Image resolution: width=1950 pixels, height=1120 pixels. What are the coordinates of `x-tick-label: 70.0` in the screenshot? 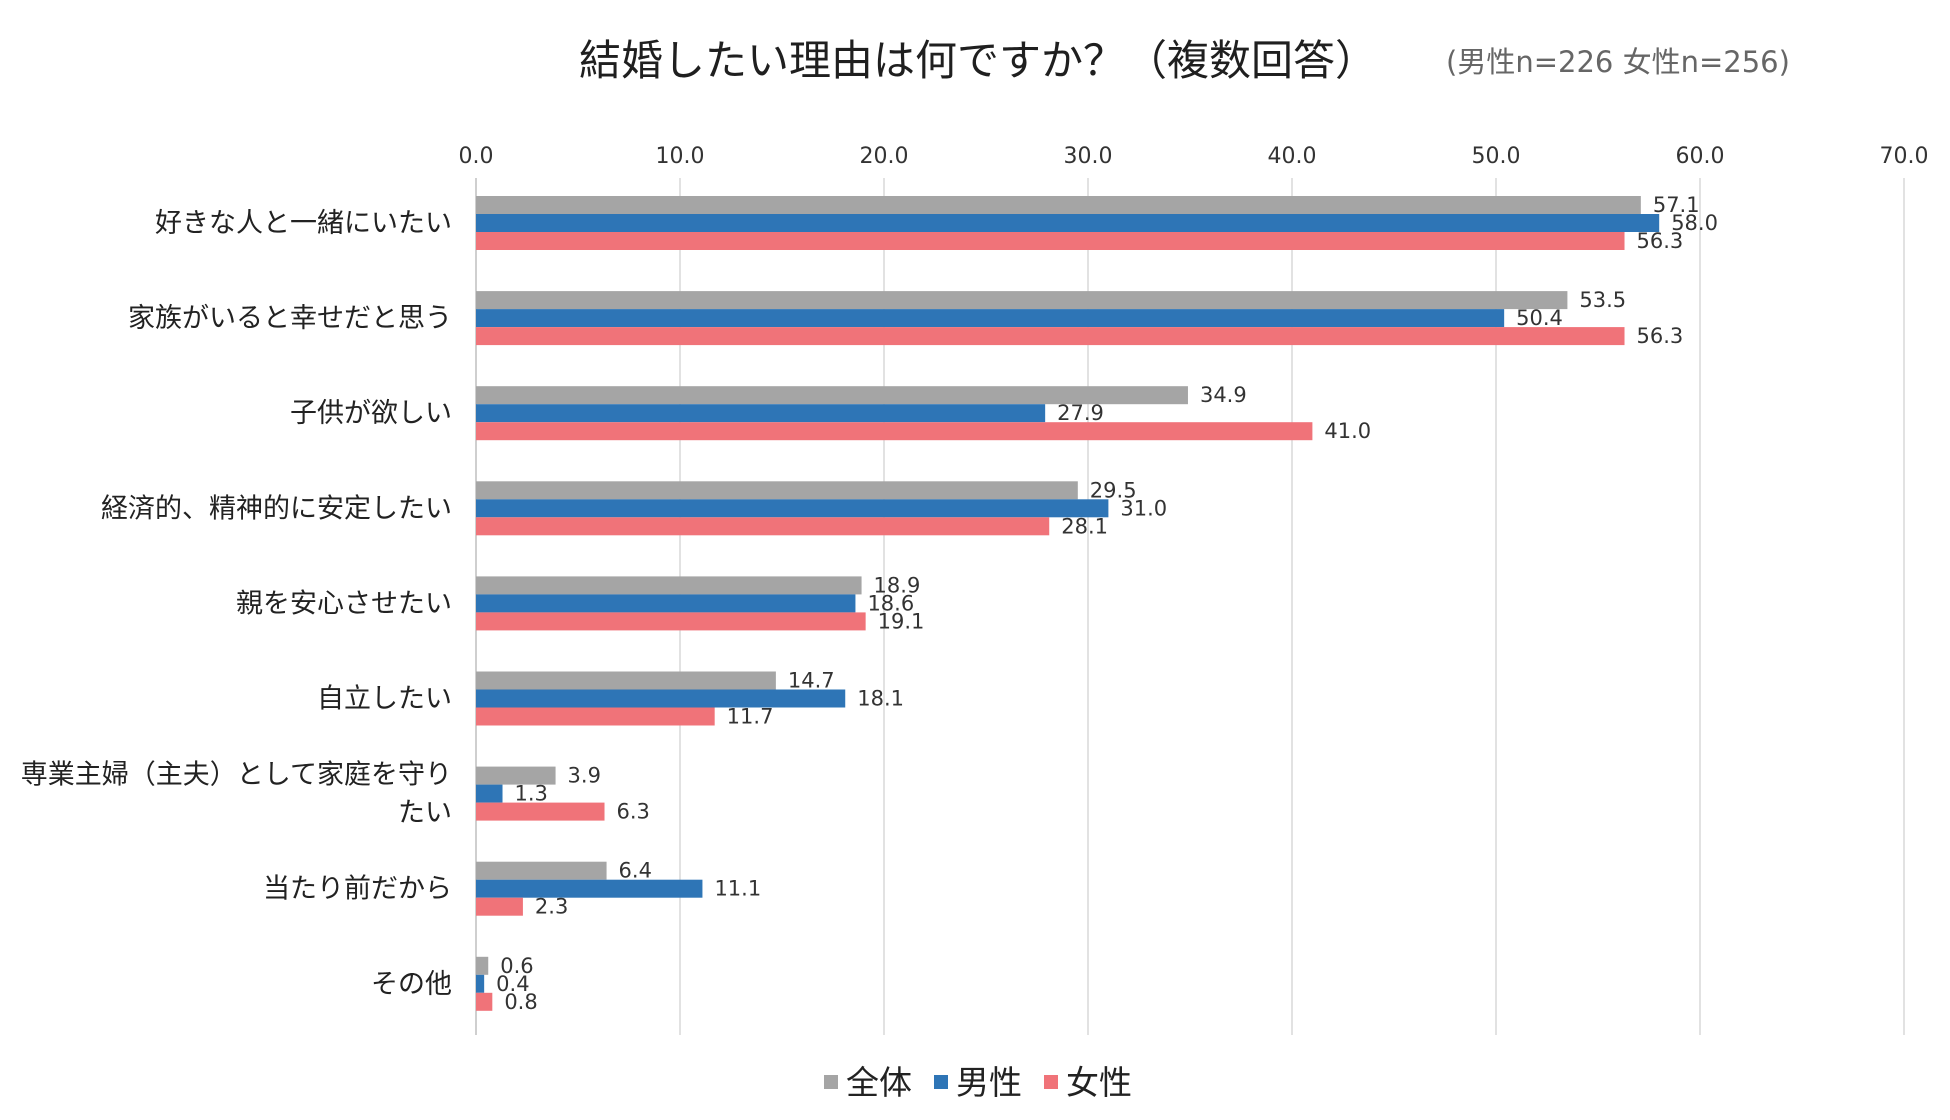 It's located at (1904, 156).